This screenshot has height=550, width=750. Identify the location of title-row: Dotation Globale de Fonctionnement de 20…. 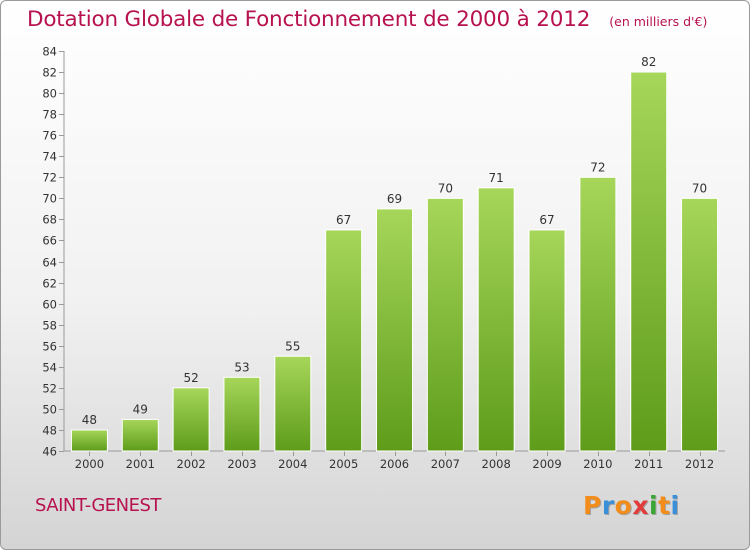
(367, 19).